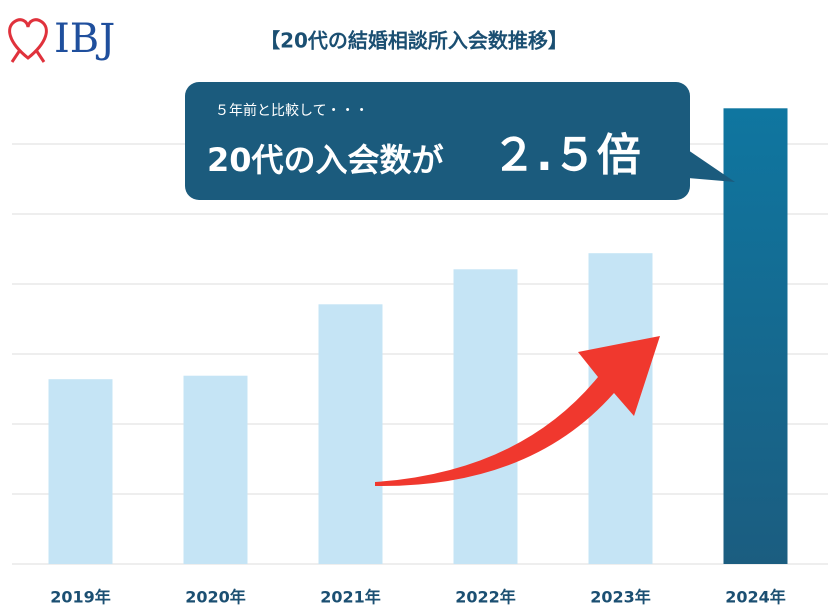 The height and width of the screenshot is (615, 828). Describe the element at coordinates (80, 597) in the screenshot. I see `x-tick-label: 2019年` at that location.